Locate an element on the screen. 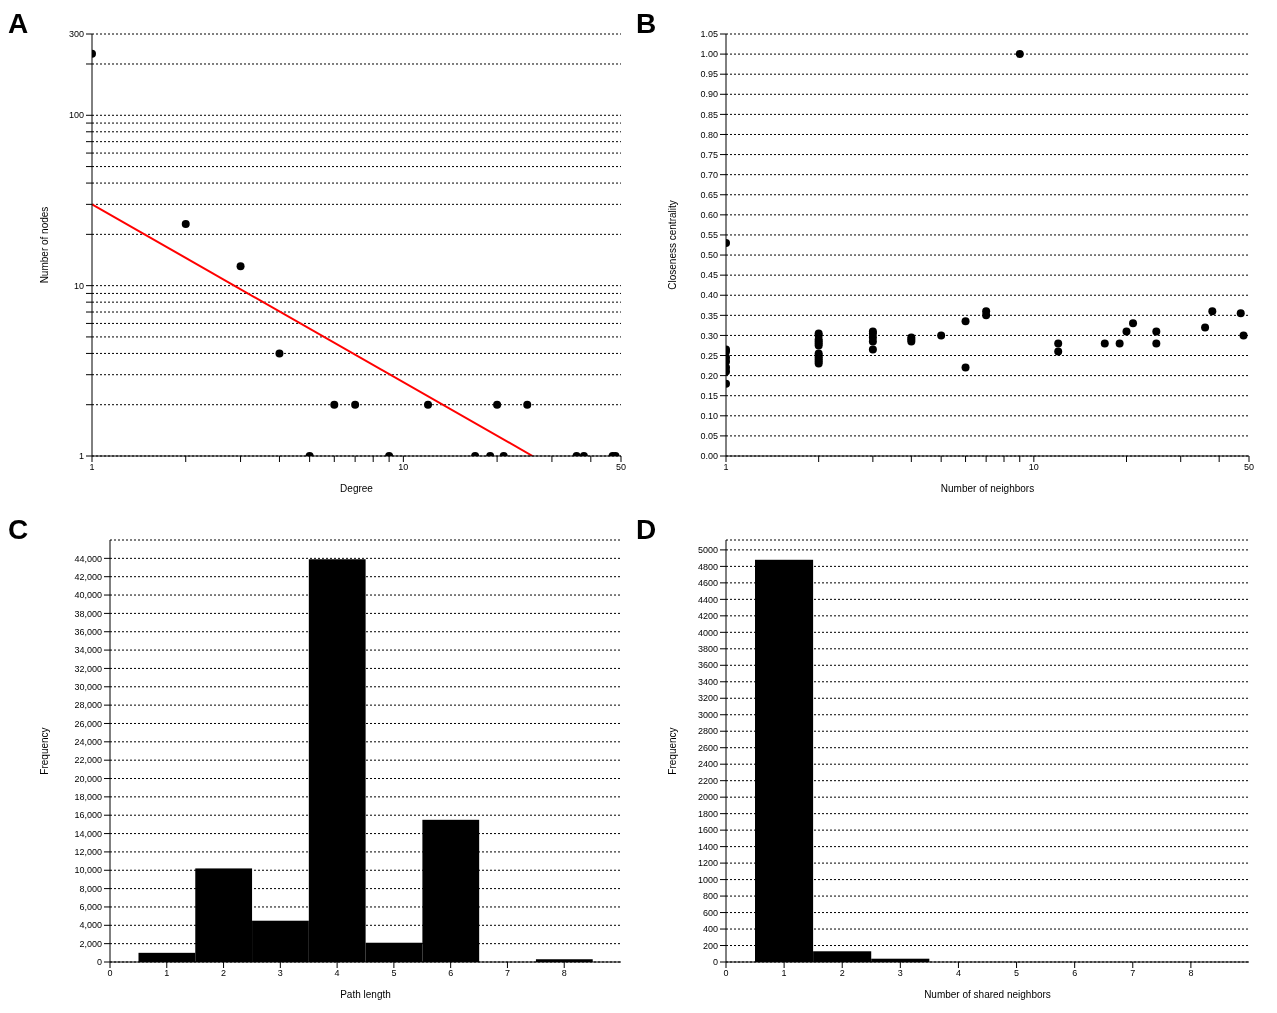  y-tick-label: 18,000 is located at coordinates (88, 797).